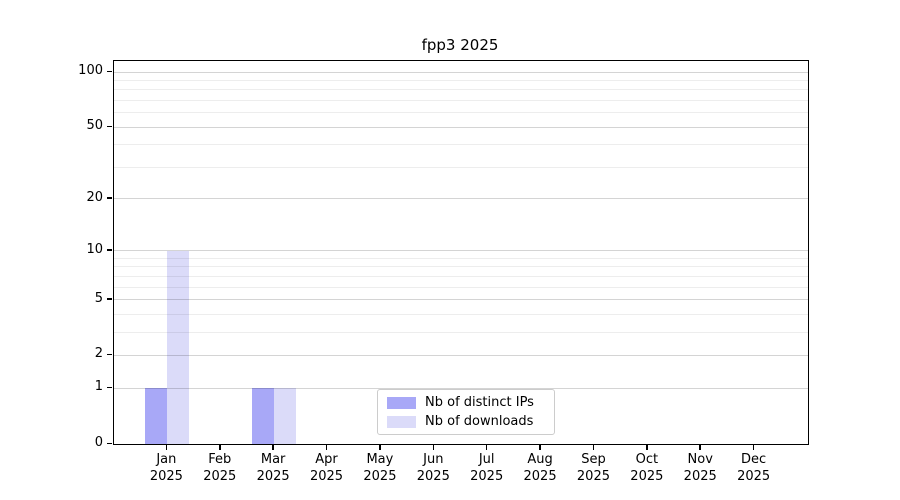 Image resolution: width=900 pixels, height=500 pixels. Describe the element at coordinates (90, 71) in the screenshot. I see `y-axis-tick-label: 100` at that location.